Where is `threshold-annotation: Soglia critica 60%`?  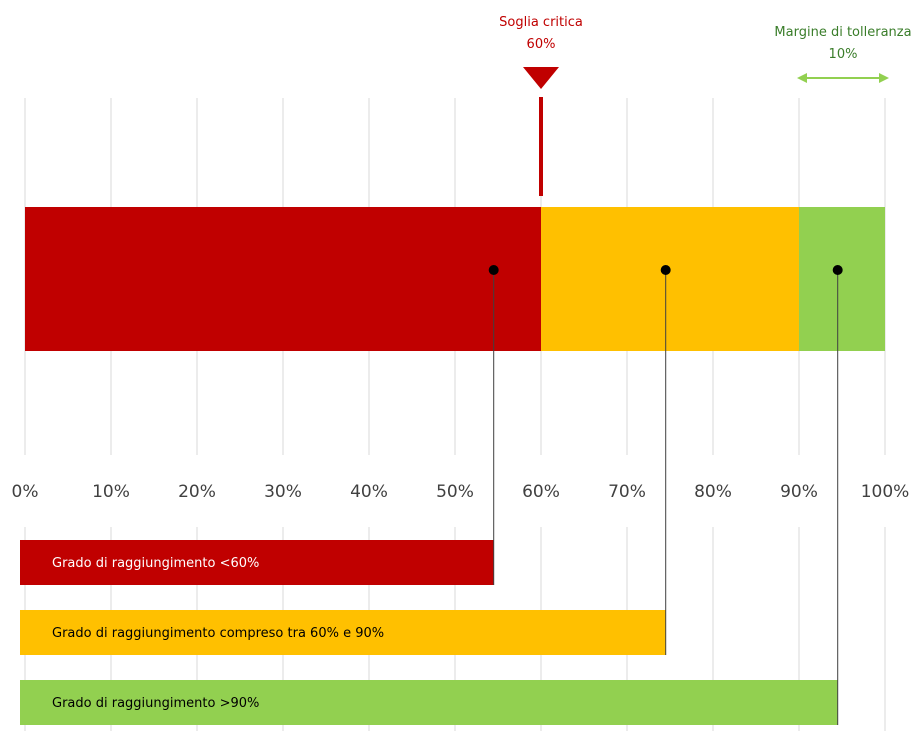 threshold-annotation: Soglia critica 60% is located at coordinates (541, 105).